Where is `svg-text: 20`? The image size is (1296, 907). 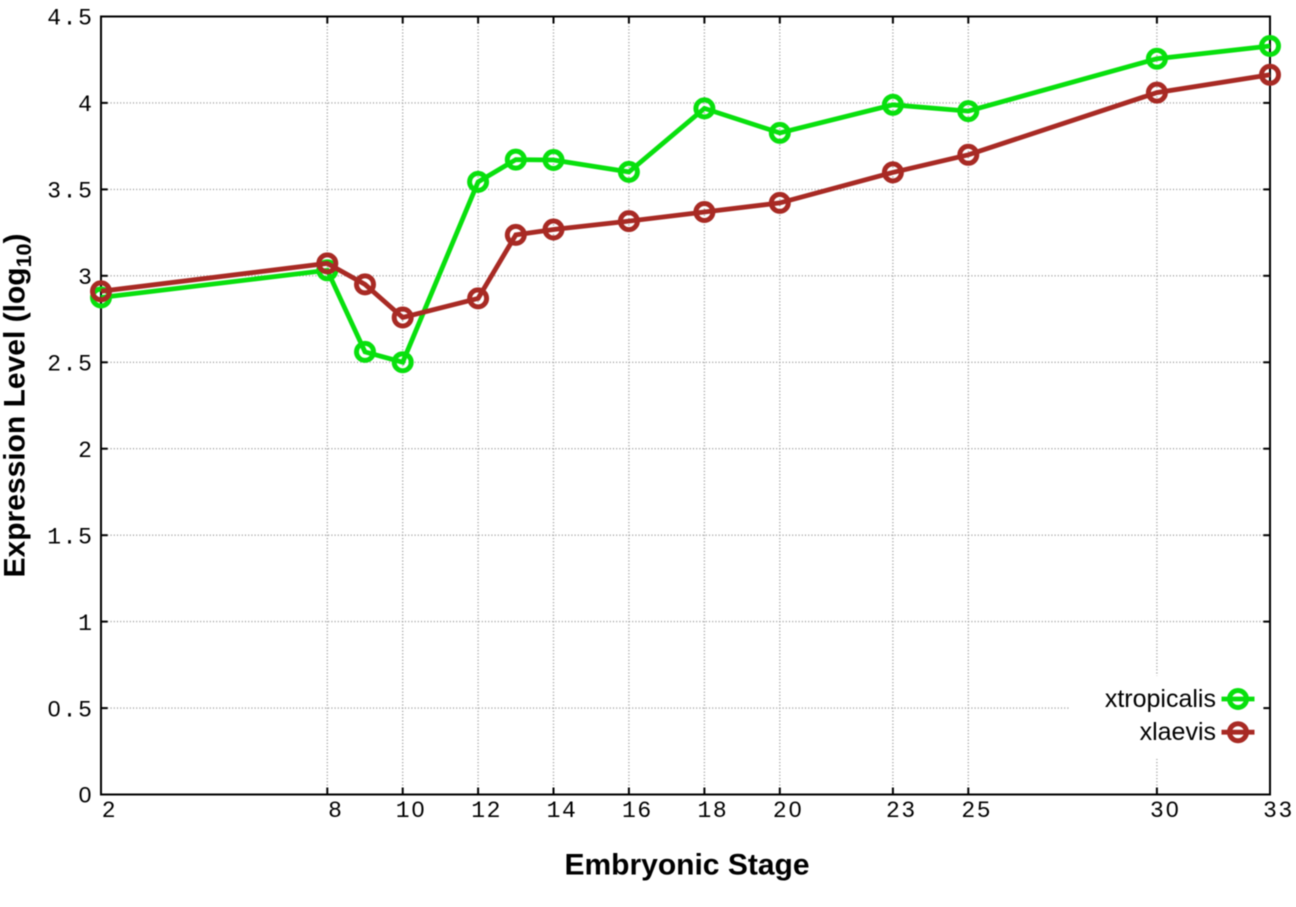 svg-text: 20 is located at coordinates (788, 811).